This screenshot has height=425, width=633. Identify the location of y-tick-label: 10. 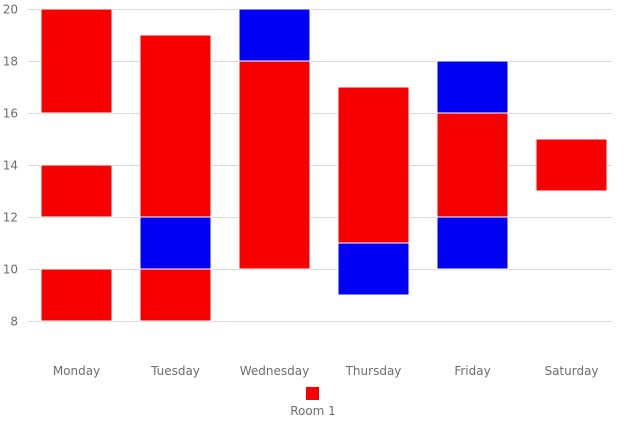
(10, 270).